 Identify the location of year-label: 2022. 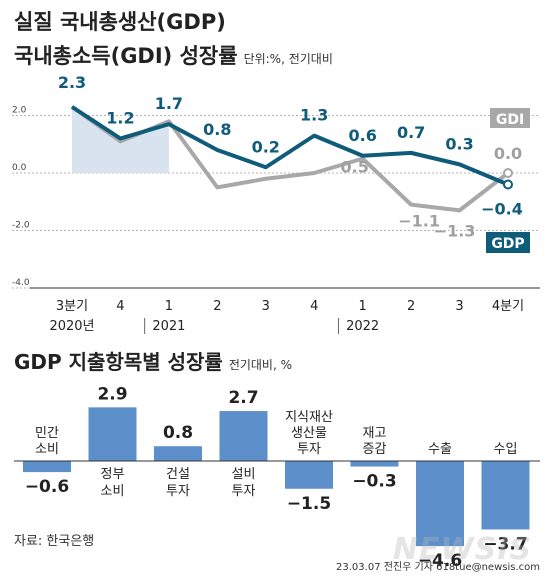
(362, 326).